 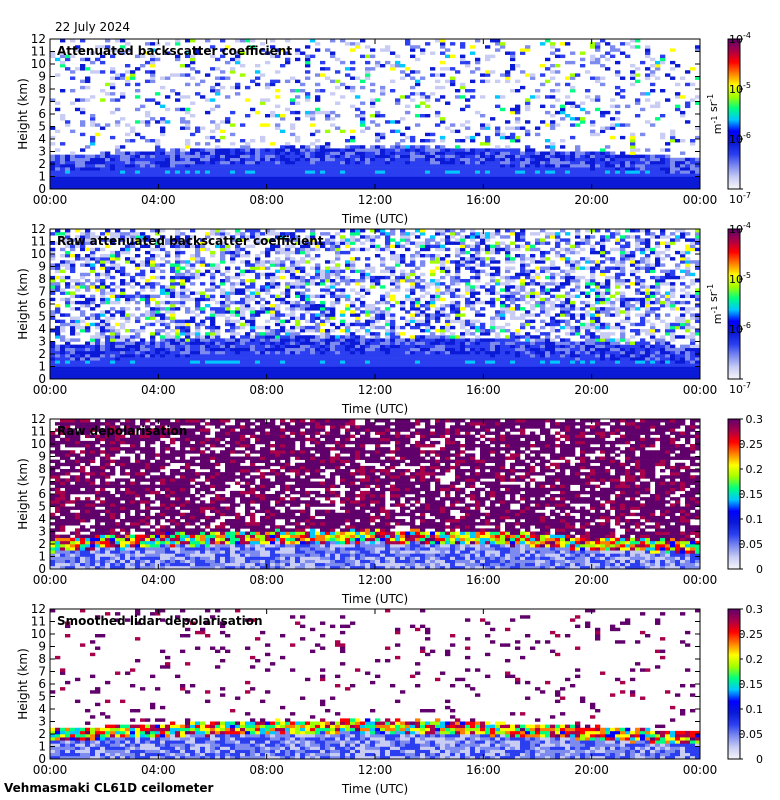 I want to click on site-label: Vehmasmaki CL61D ceilometer, so click(x=109, y=788).